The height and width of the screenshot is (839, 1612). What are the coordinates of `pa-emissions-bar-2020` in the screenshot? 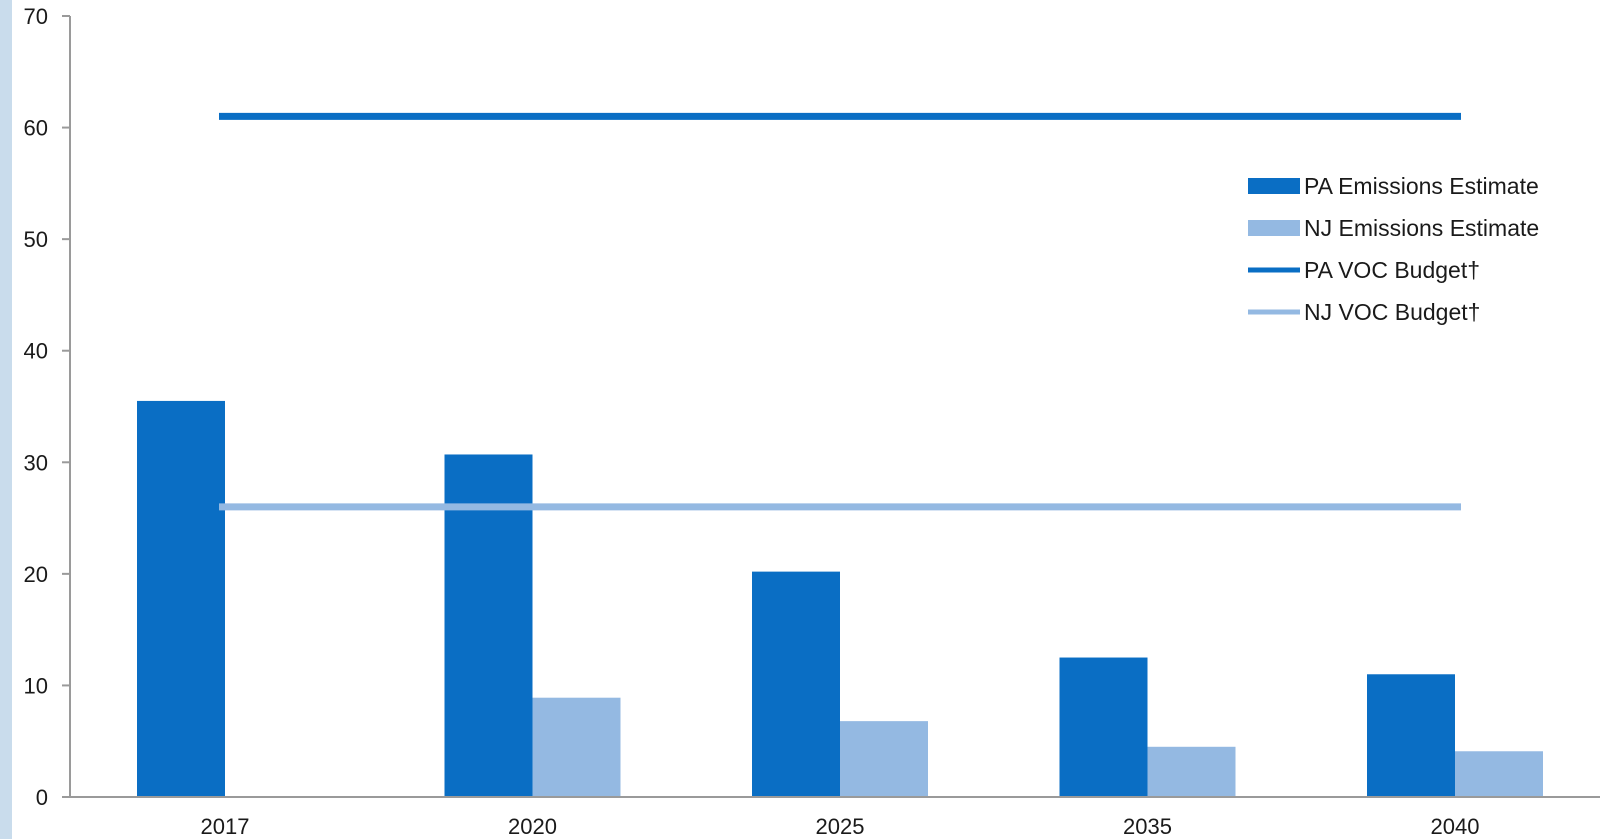 It's located at (488, 625).